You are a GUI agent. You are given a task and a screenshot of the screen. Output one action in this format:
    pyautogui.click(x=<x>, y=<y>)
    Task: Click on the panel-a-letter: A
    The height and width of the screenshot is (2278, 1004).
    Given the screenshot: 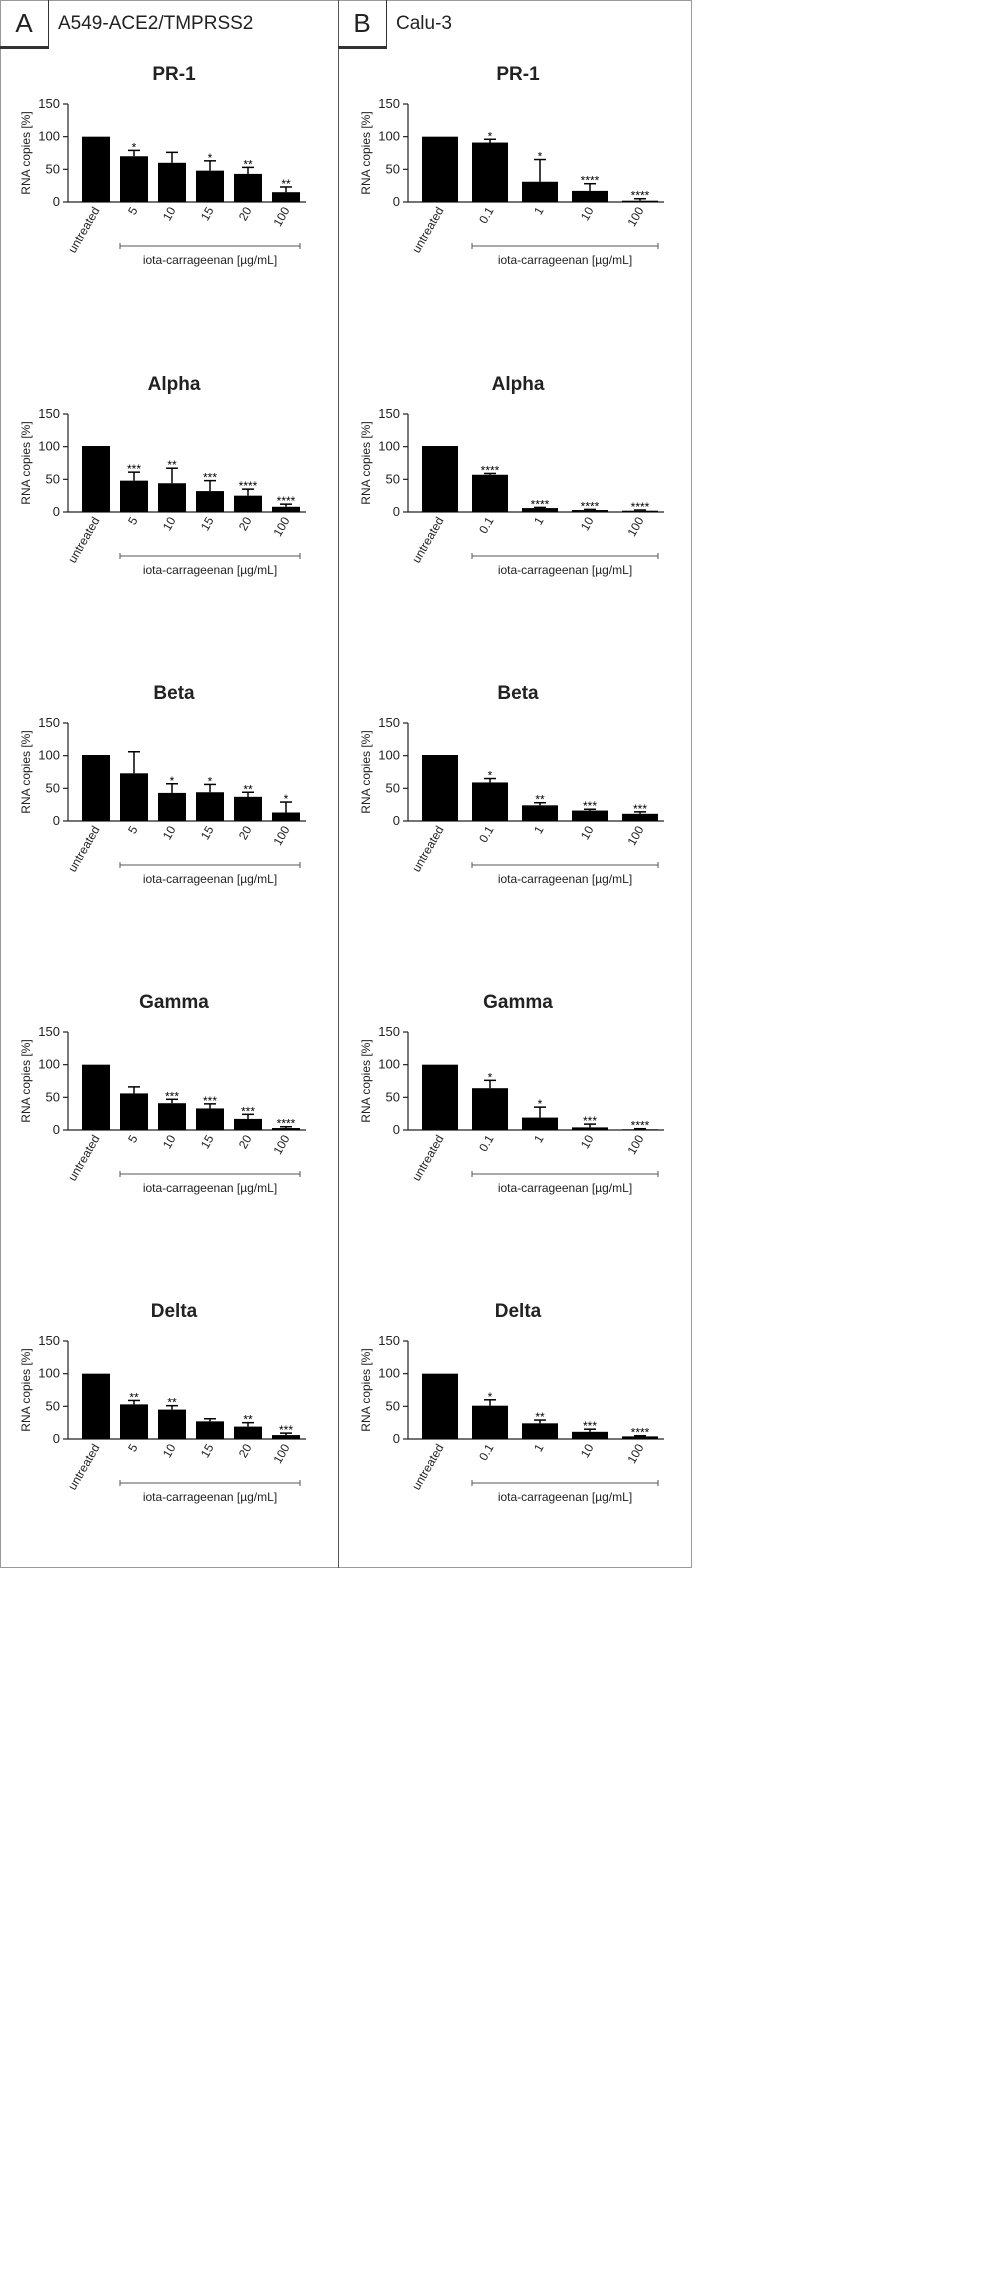 What is the action you would take?
    pyautogui.click(x=24, y=24)
    